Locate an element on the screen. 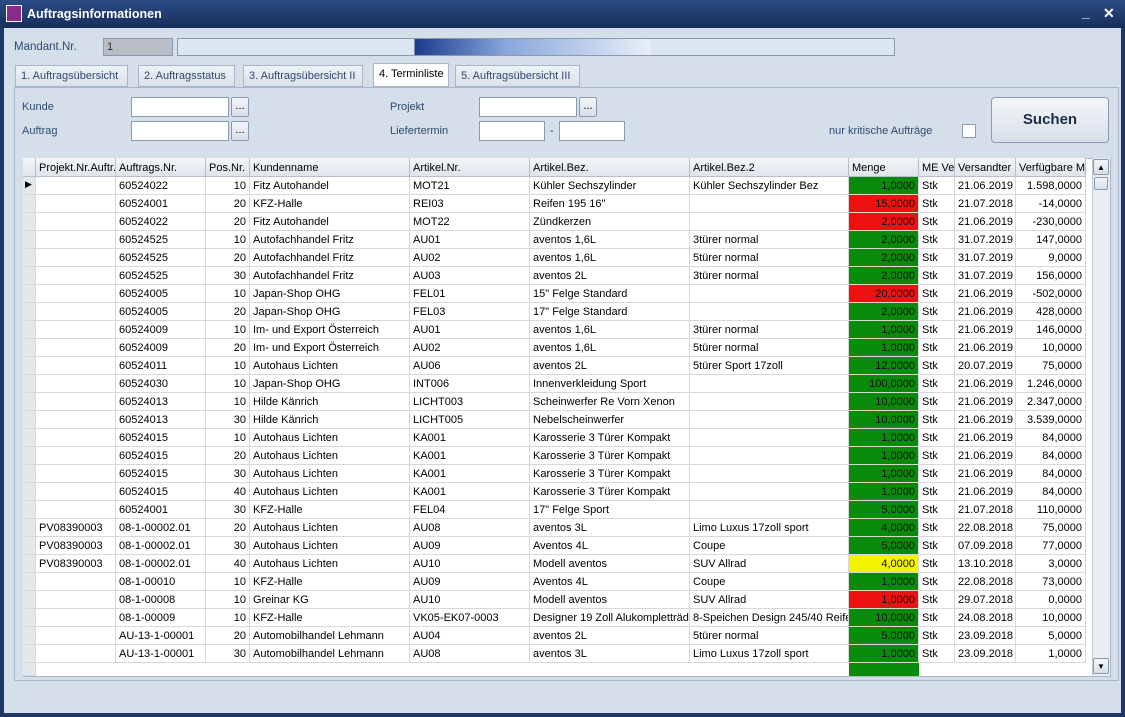 This screenshot has width=1125, height=717. column-header: Artikel.Bez.2 is located at coordinates (769, 167).